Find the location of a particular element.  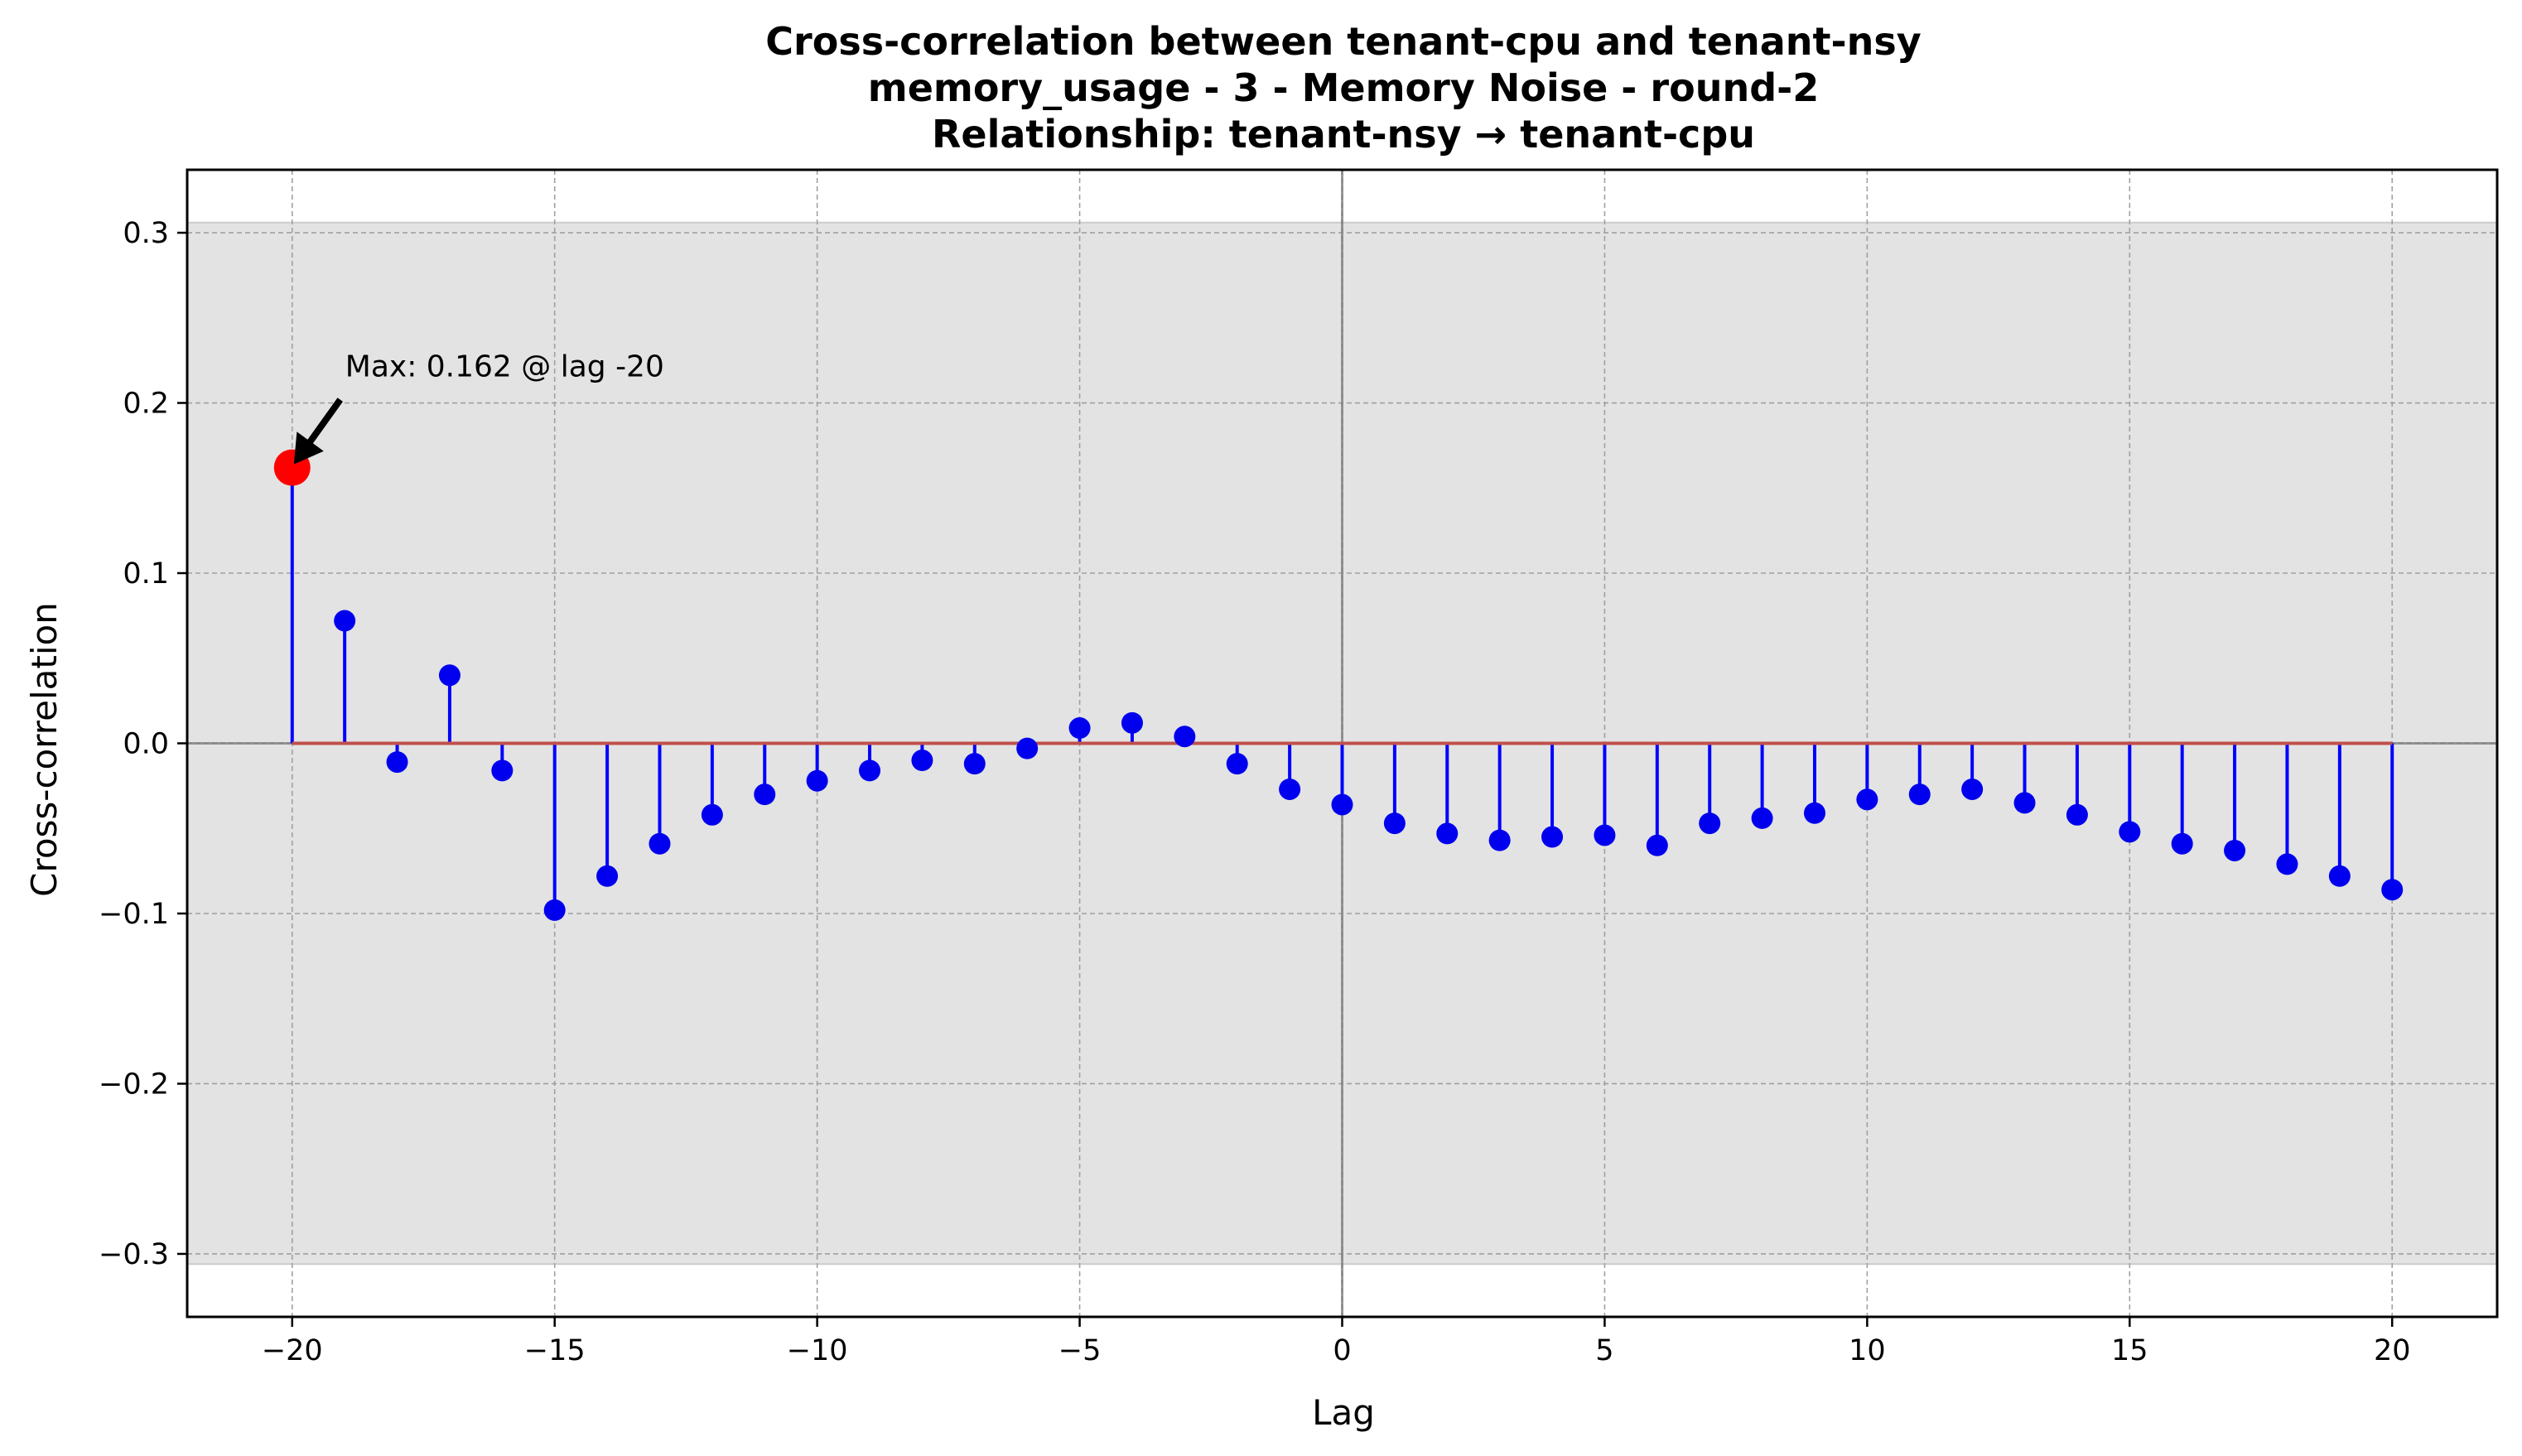

x-tick-label: −15 is located at coordinates (555, 1350).